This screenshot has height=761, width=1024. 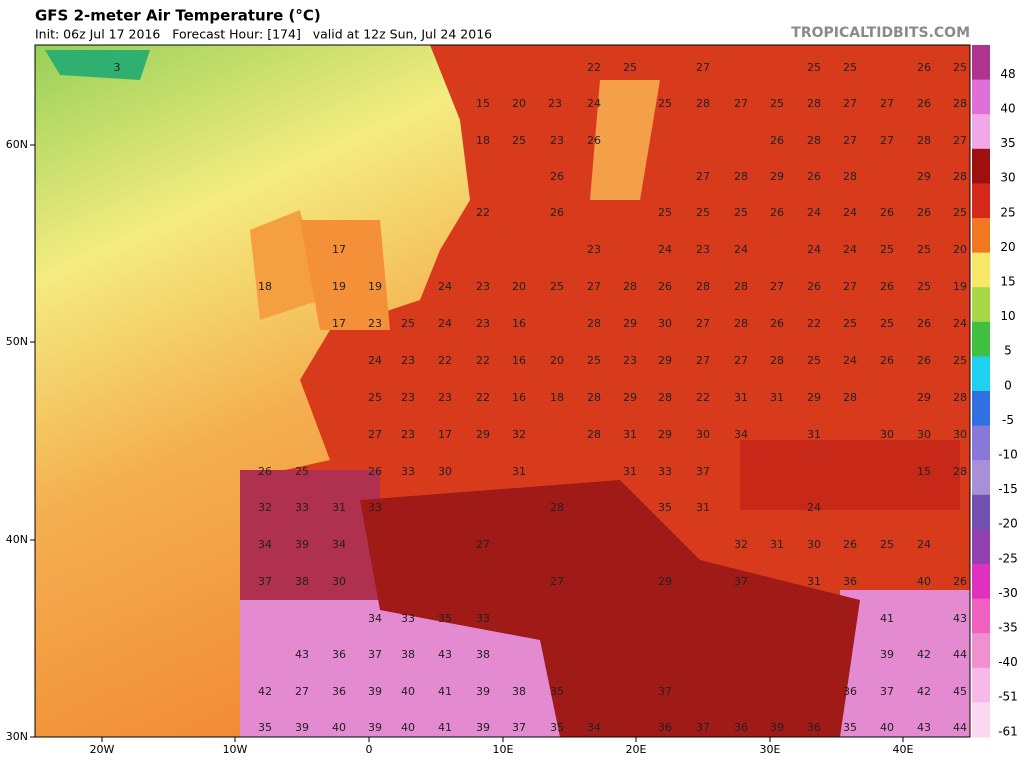 I want to click on colorbar-label: -51, so click(x=1008, y=697).